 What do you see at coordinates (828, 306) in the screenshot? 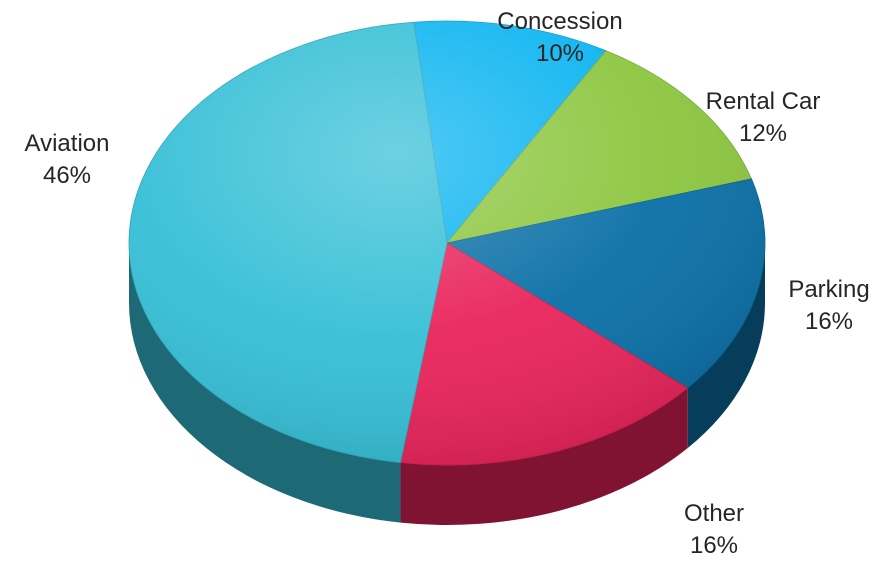
I see `slice-label-parking: Parking 16%` at bounding box center [828, 306].